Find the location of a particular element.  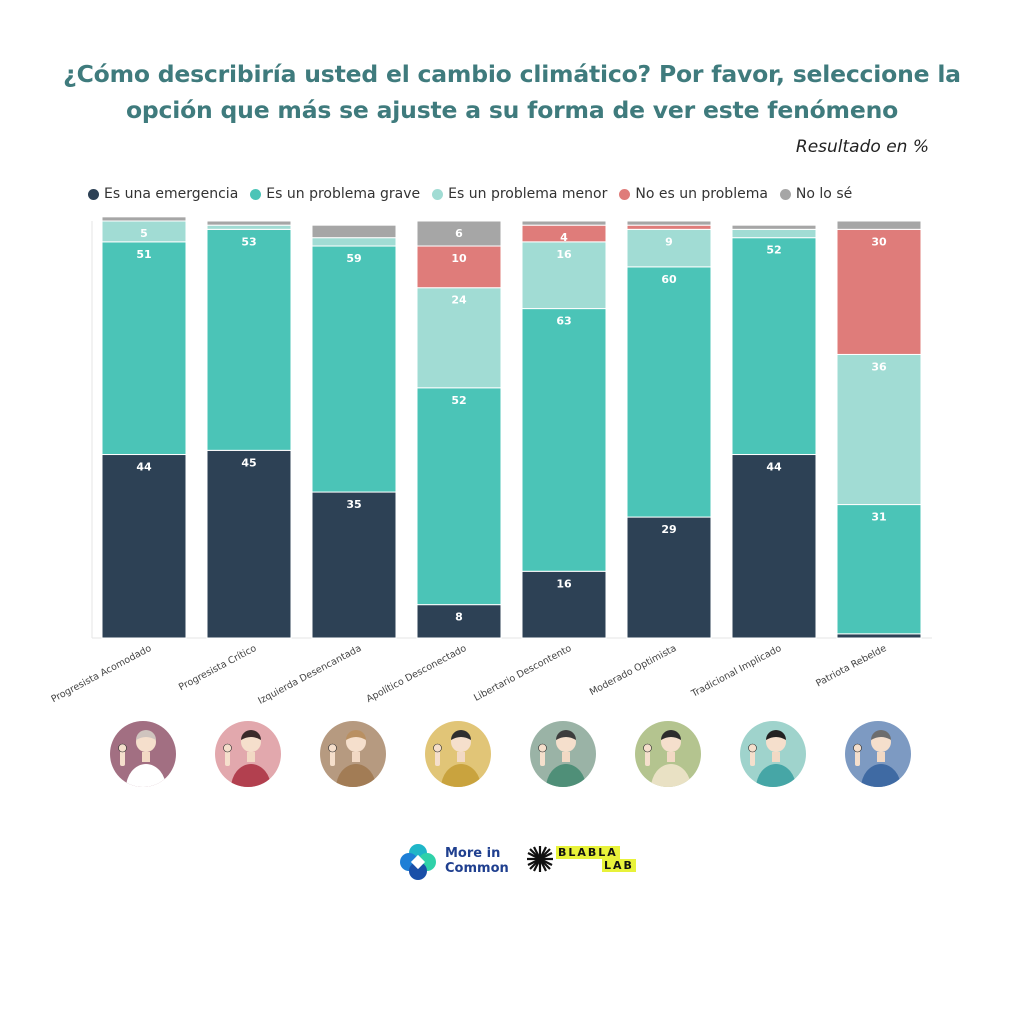

logo-text-line2: Common is located at coordinates (477, 868).